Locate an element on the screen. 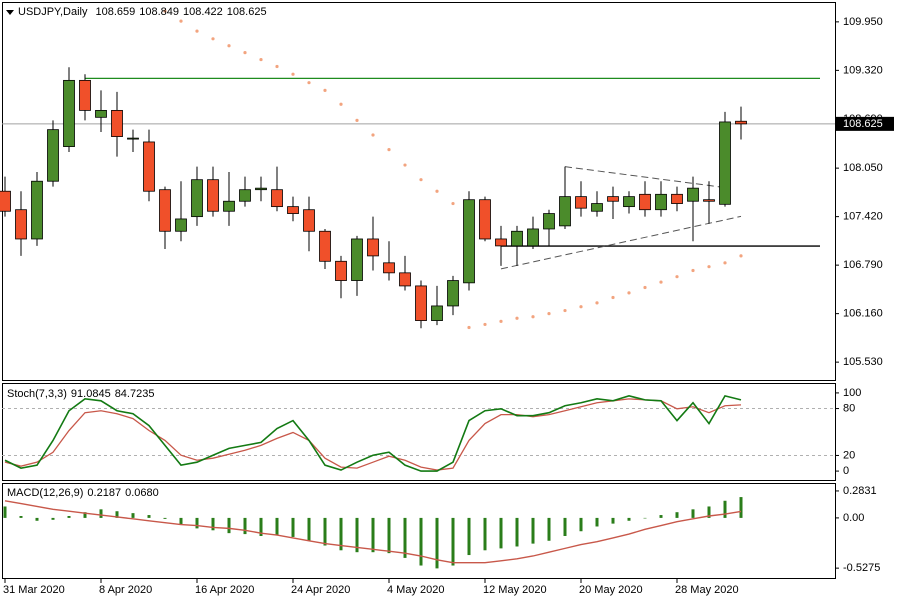  x-tick-label: 4 May 2020 is located at coordinates (415, 590).